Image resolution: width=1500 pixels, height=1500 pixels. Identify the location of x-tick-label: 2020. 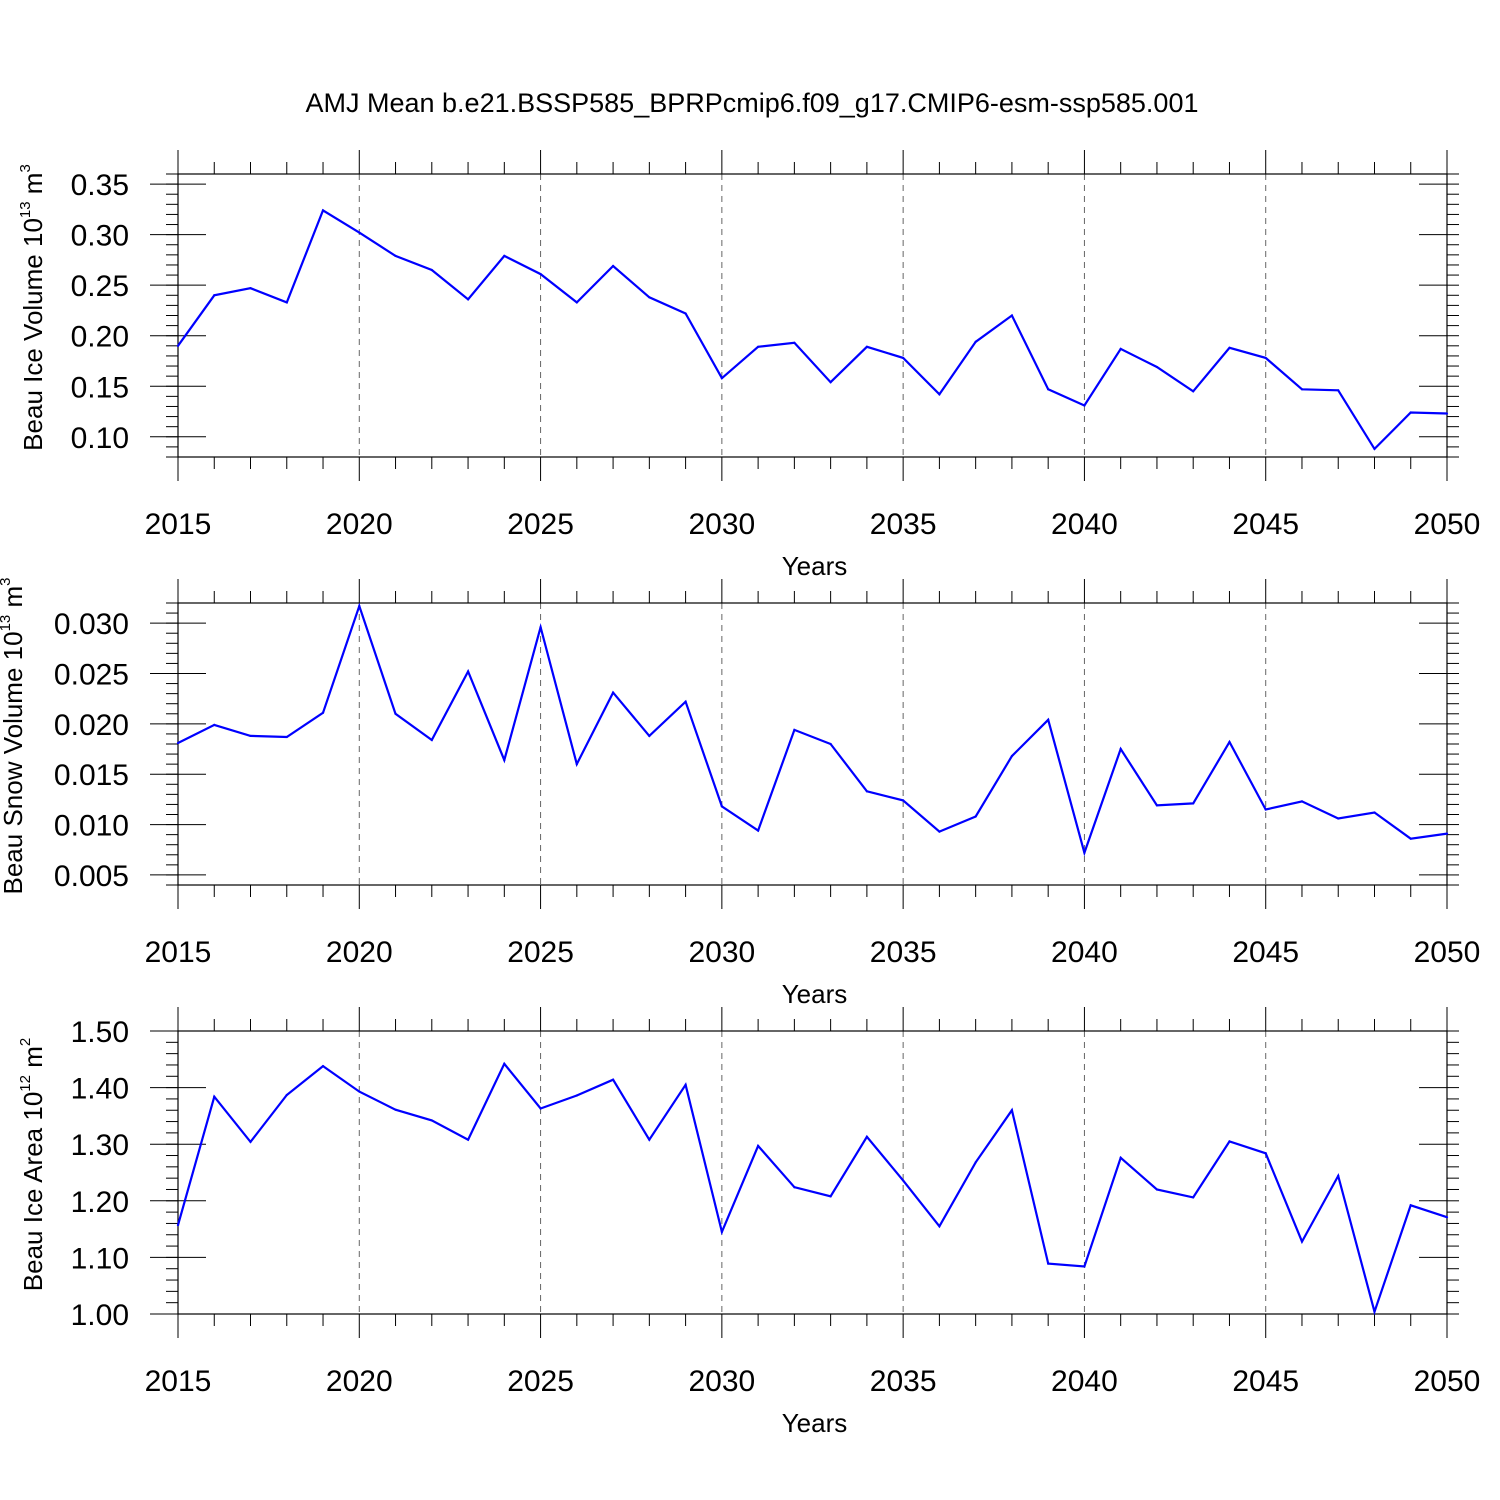
(359, 952).